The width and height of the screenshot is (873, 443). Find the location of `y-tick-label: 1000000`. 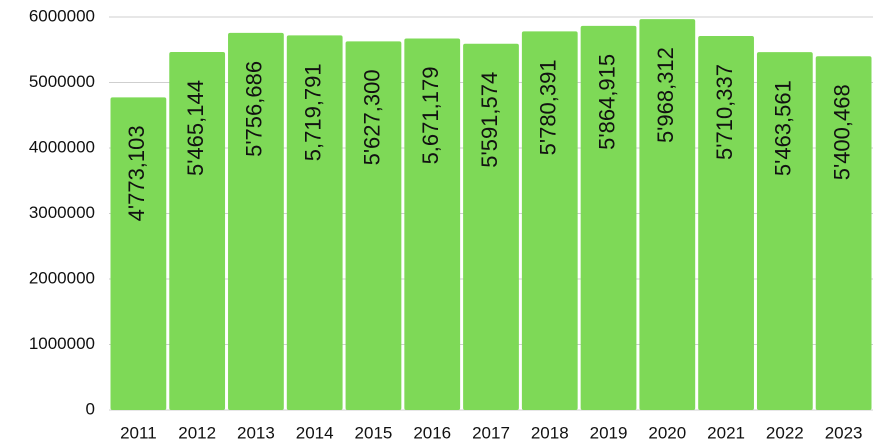

y-tick-label: 1000000 is located at coordinates (62, 343).